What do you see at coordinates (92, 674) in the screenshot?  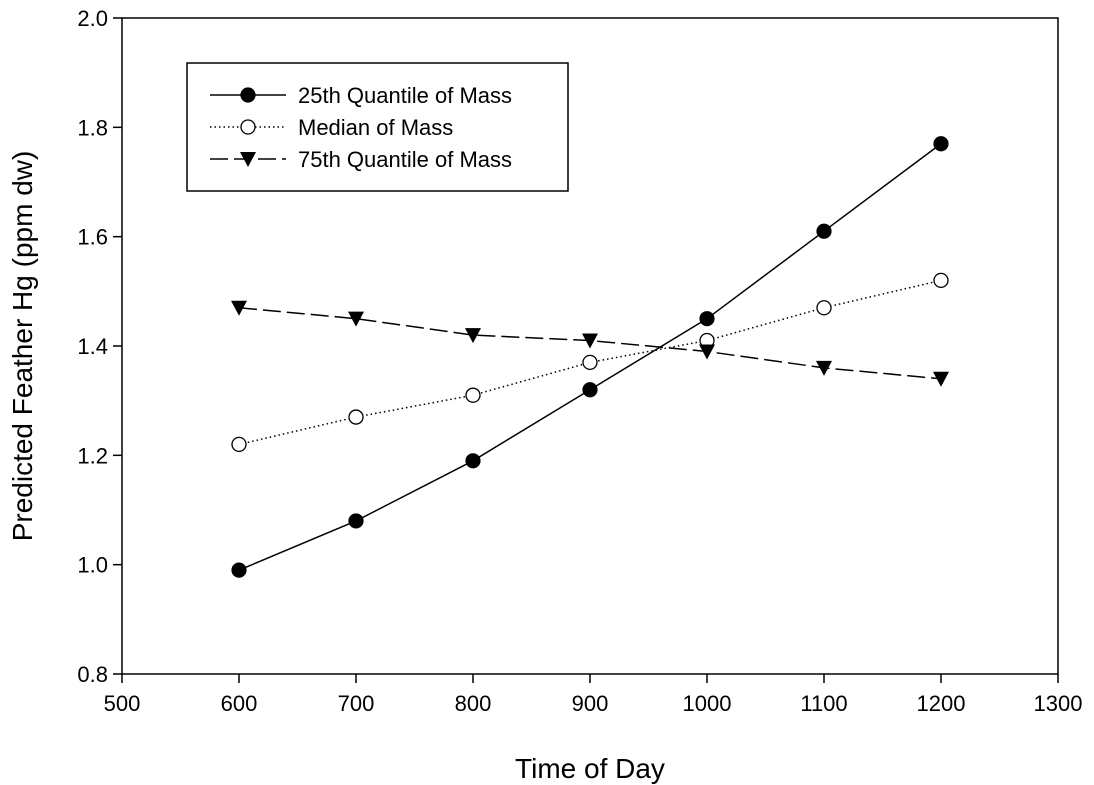 I see `y-tick-label: 0.8` at bounding box center [92, 674].